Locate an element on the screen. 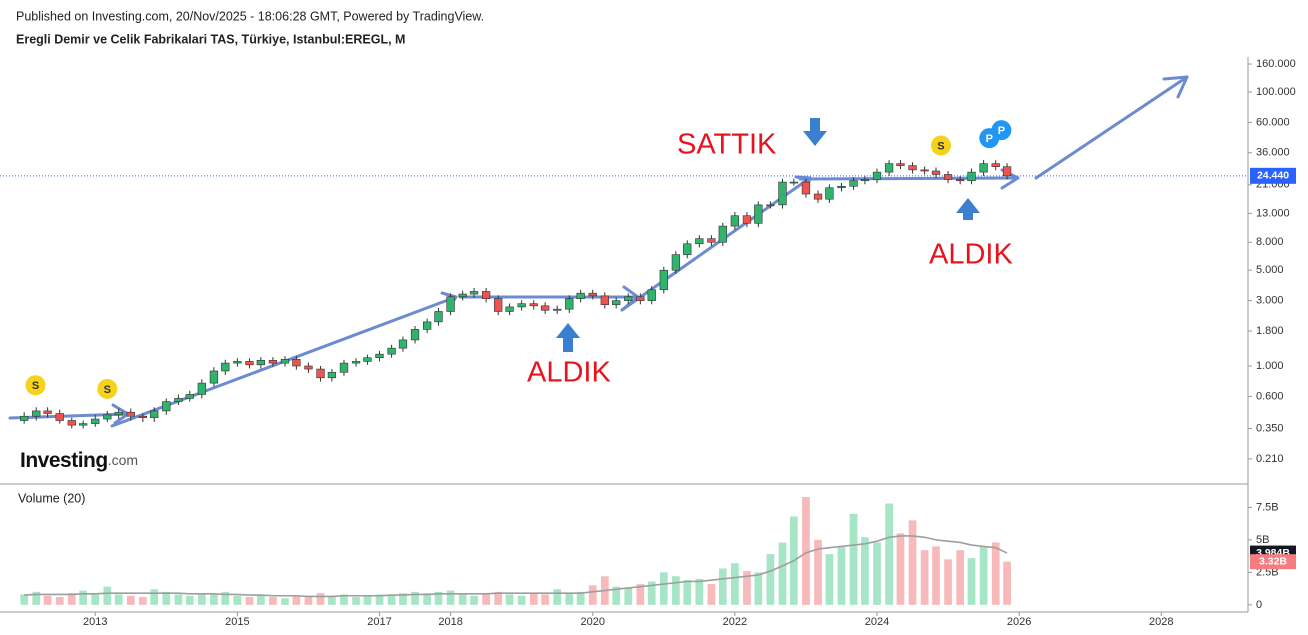  last-price-label: 24.440 is located at coordinates (1273, 176).